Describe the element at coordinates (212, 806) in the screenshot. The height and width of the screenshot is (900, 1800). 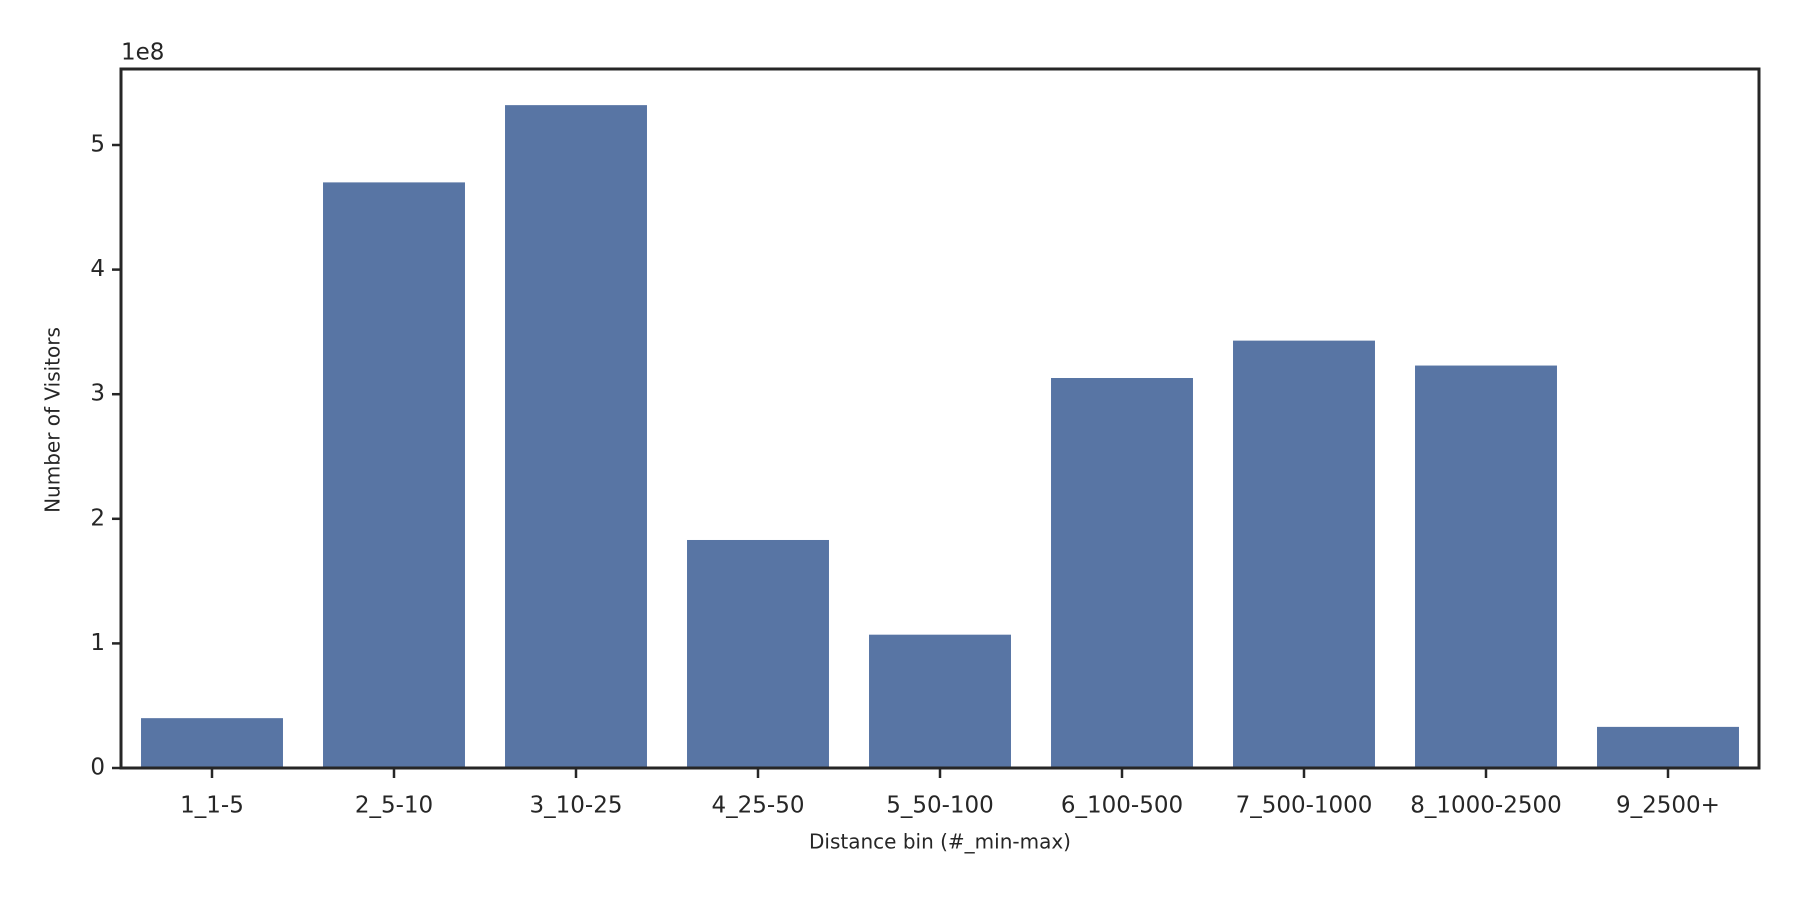
I see `x-tick-label: 1_1-5` at that location.